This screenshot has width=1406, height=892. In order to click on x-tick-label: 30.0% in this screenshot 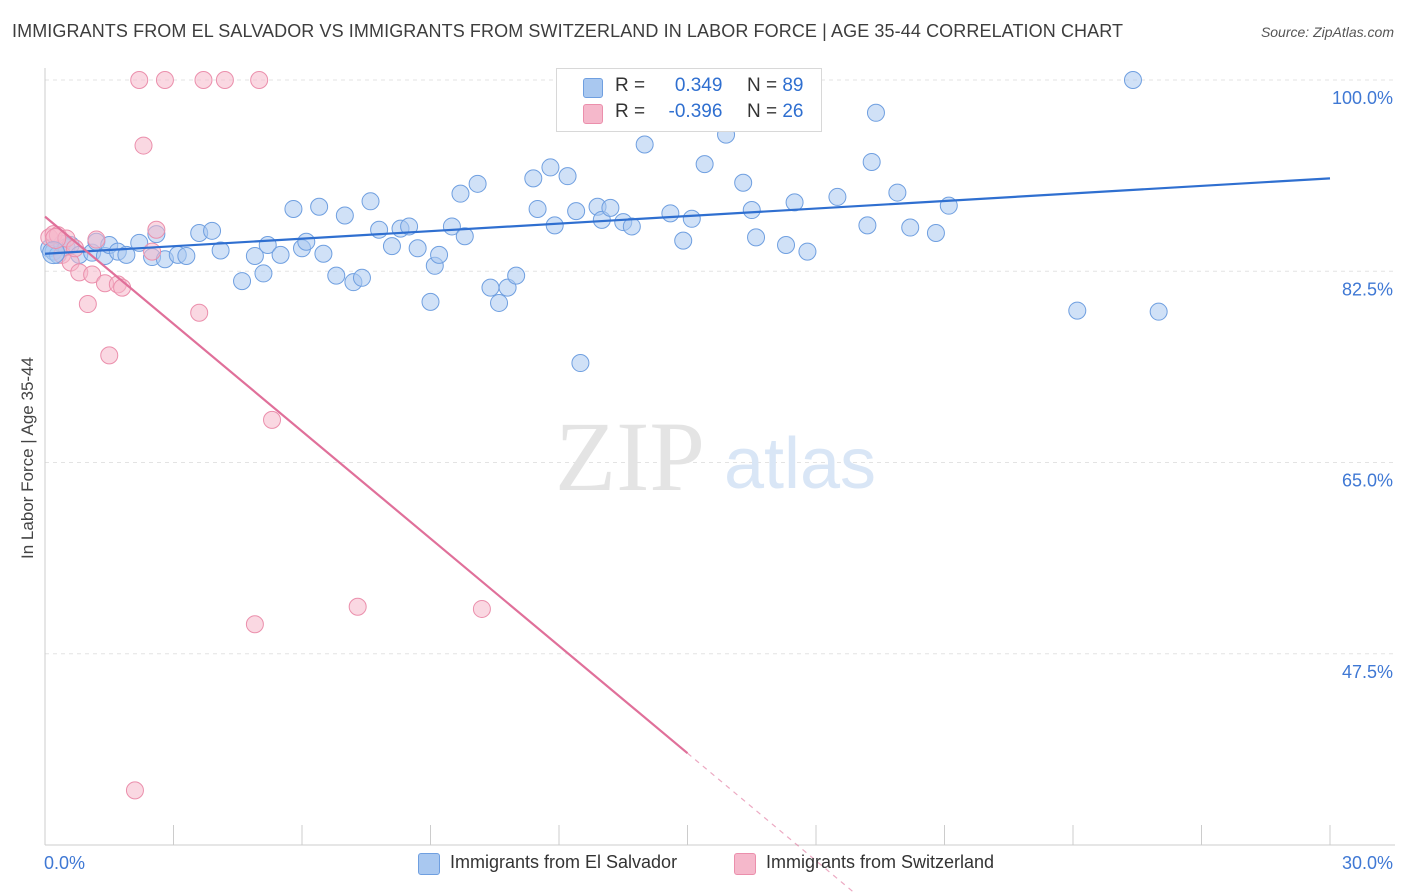, I will do `click(1367, 863)`.